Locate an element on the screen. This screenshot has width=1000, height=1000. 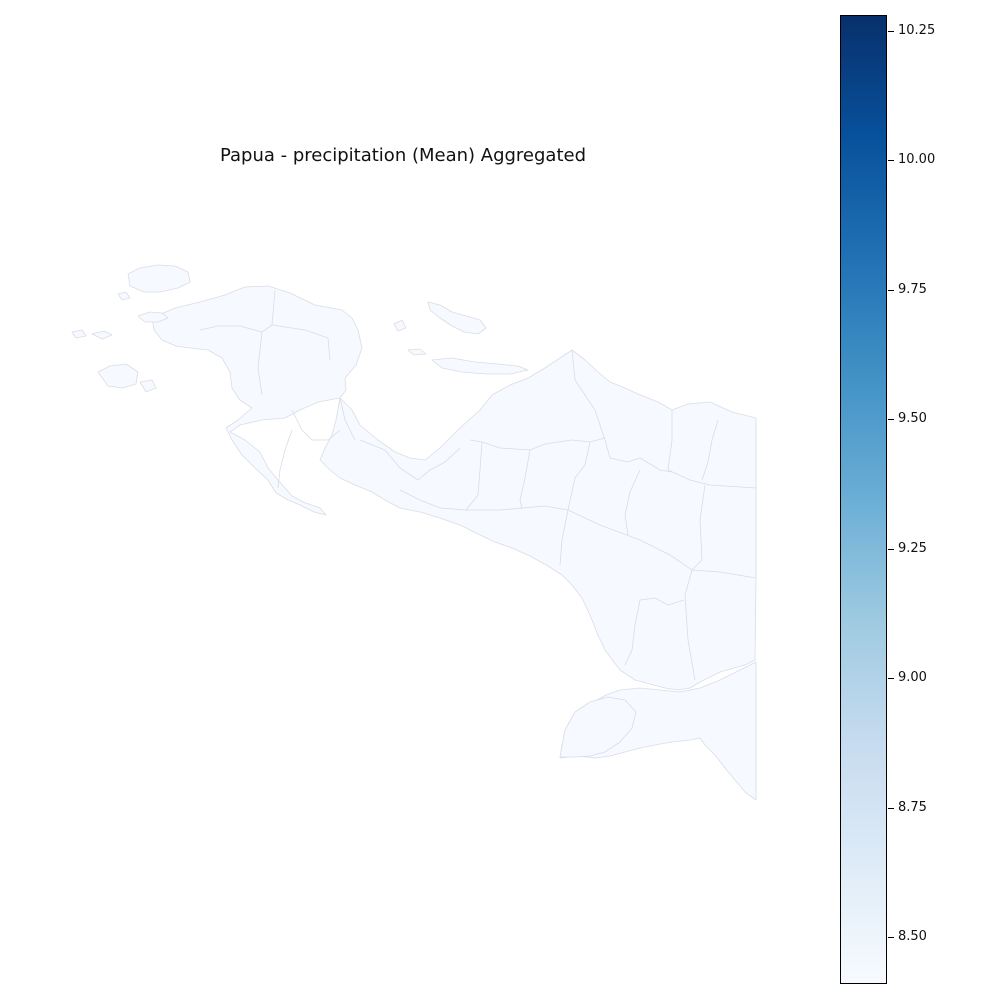
map-region-birdshead is located at coordinates (257, 400).